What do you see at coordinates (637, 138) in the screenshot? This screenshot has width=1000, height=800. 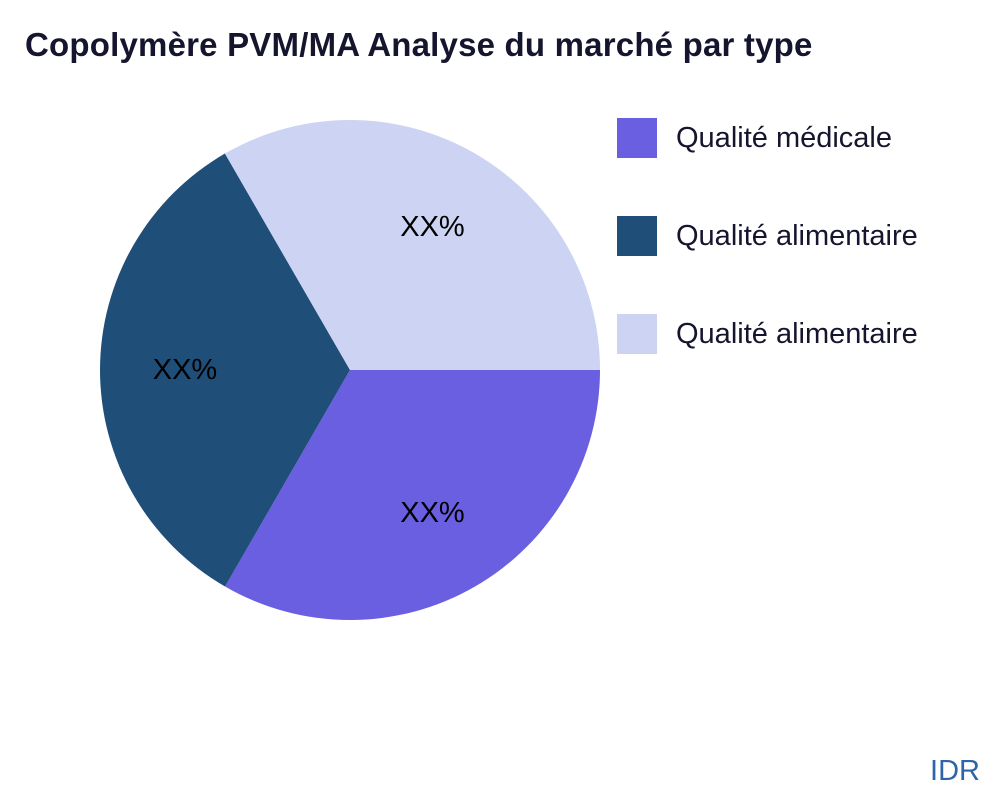 I see `legend-swatch-medical-grade` at bounding box center [637, 138].